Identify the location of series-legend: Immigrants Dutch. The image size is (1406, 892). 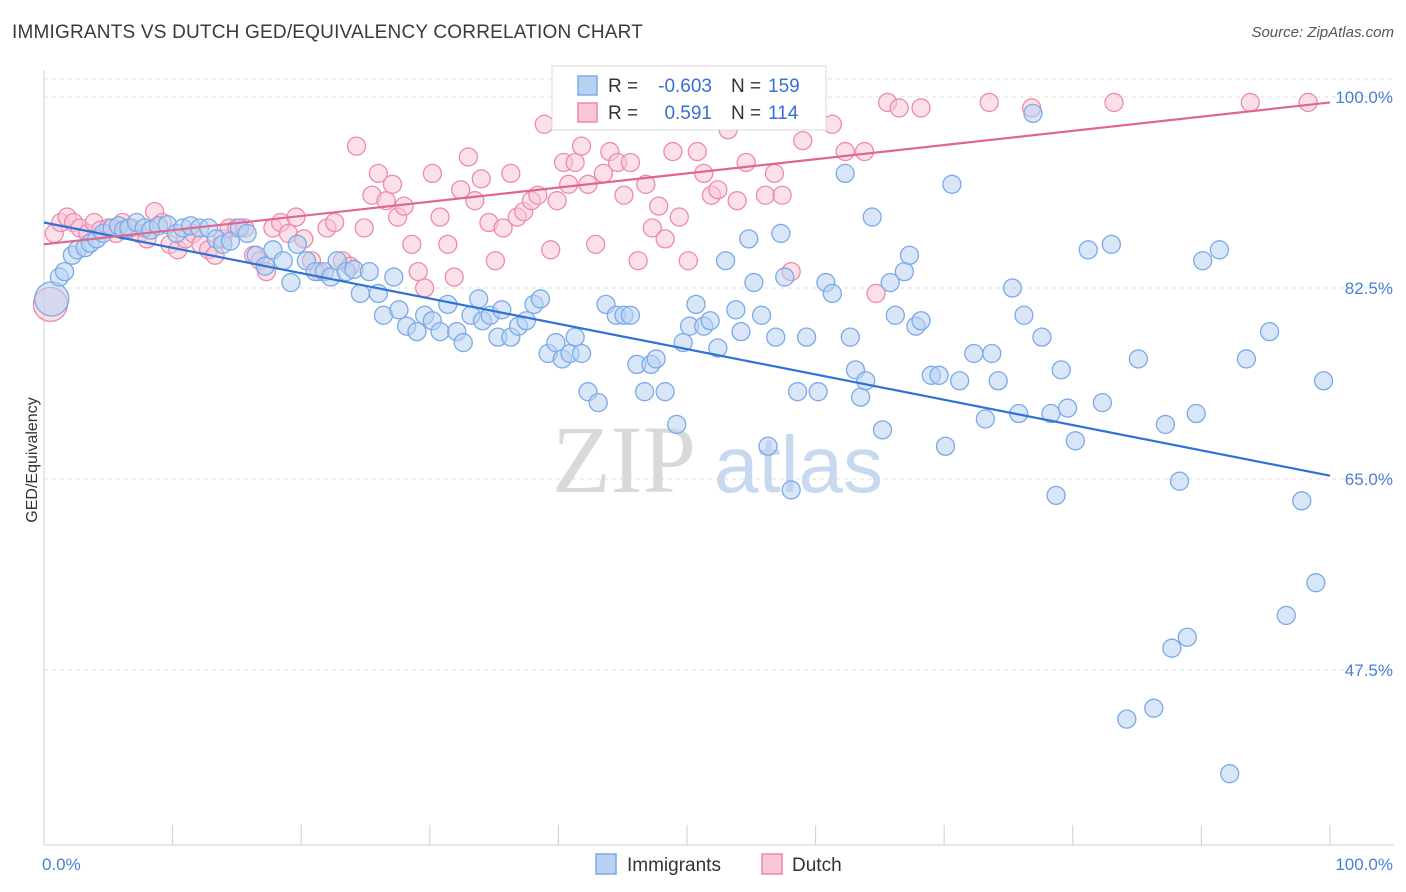
(718, 864).